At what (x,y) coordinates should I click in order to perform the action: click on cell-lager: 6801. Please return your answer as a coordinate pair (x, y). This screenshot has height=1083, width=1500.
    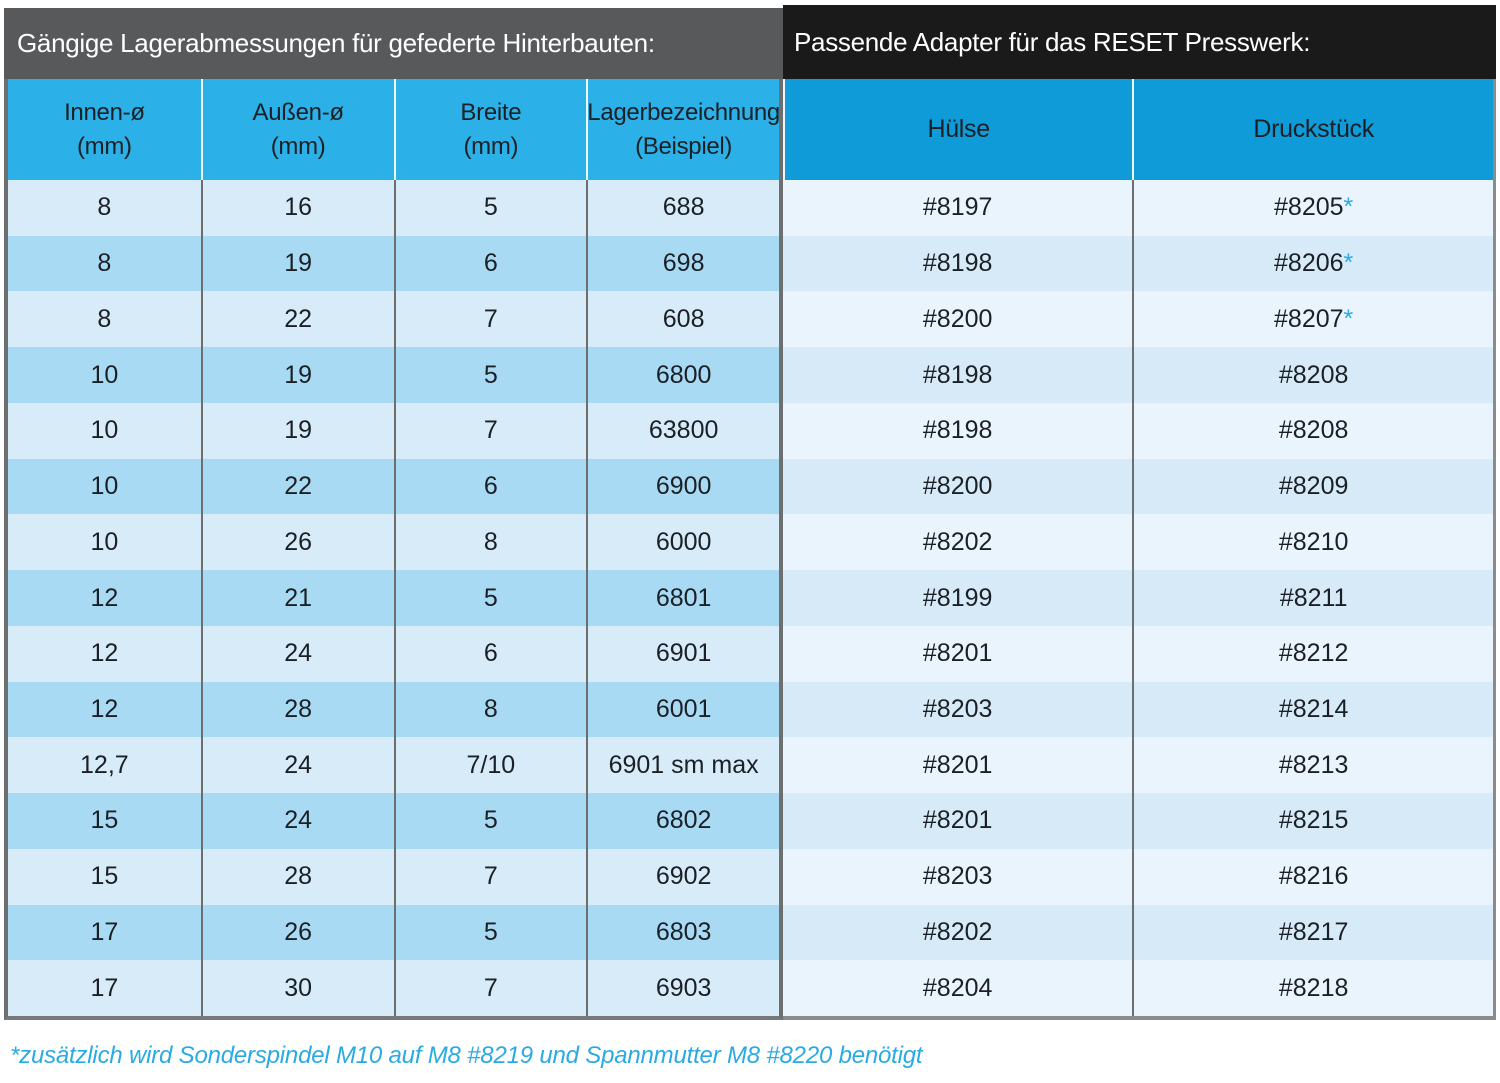
    Looking at the image, I should click on (682, 598).